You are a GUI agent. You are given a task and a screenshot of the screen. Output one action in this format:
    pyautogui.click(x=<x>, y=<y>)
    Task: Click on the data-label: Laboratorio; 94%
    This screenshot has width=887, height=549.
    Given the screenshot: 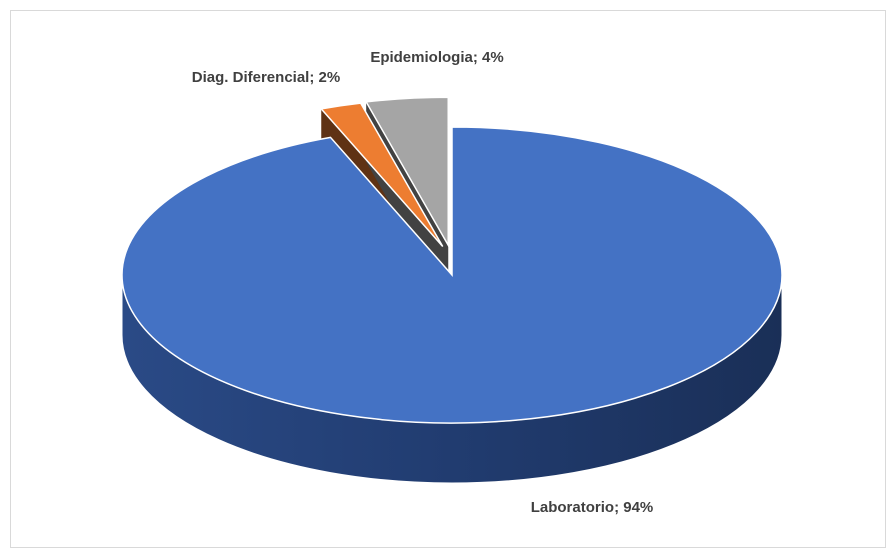 What is the action you would take?
    pyautogui.click(x=592, y=508)
    